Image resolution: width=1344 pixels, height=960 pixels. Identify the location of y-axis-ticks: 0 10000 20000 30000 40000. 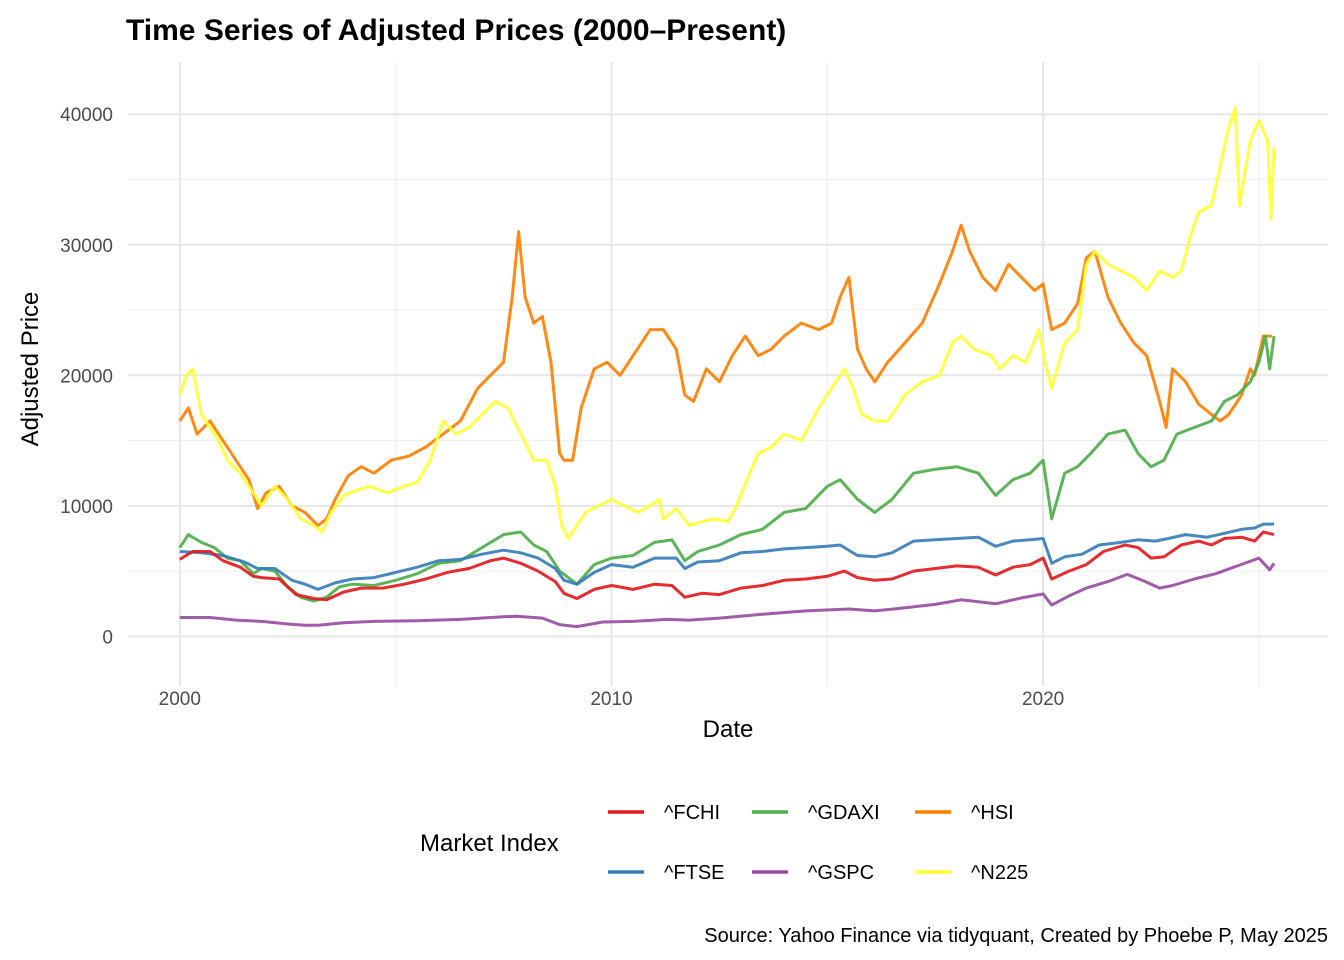
(86, 376).